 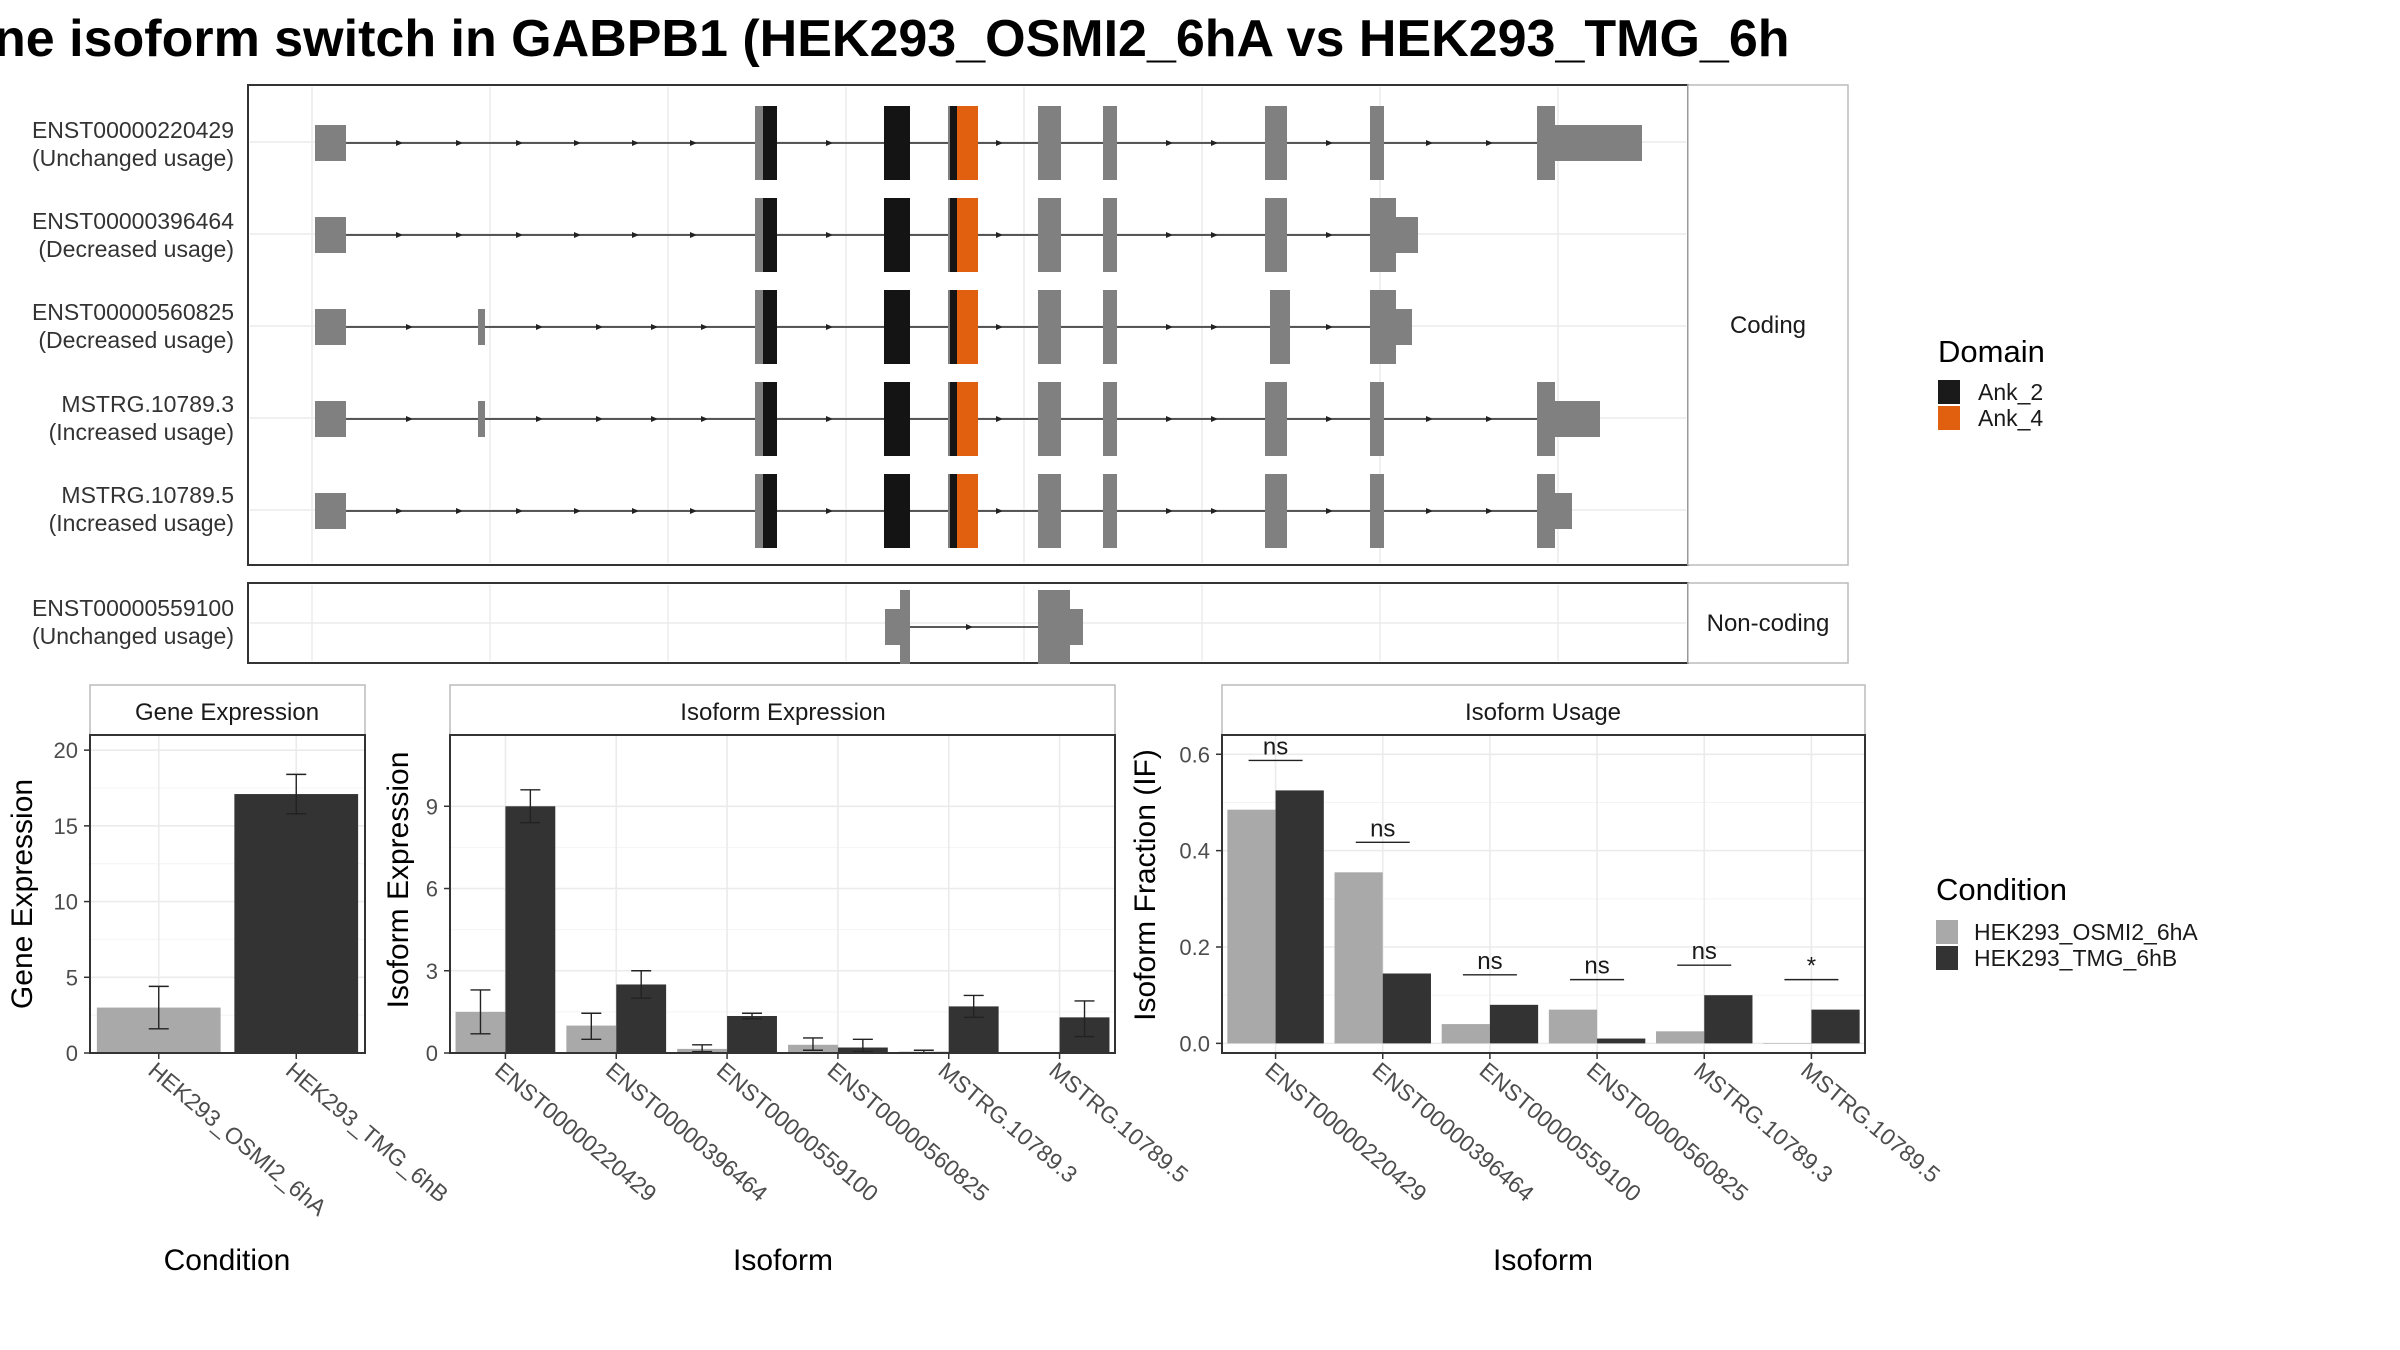 What do you see at coordinates (1145, 885) in the screenshot?
I see `isoform-usage-ylabel: Isoform Fraction (IF)` at bounding box center [1145, 885].